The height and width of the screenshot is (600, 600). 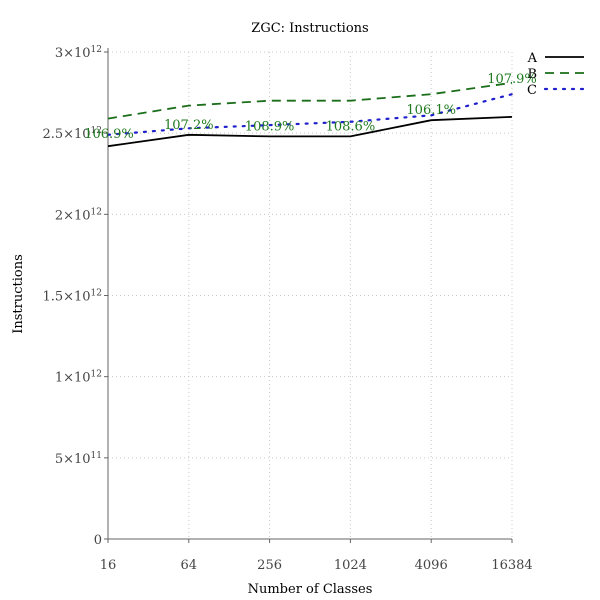 What do you see at coordinates (512, 79) in the screenshot?
I see `ratio-annotation: 107.9%` at bounding box center [512, 79].